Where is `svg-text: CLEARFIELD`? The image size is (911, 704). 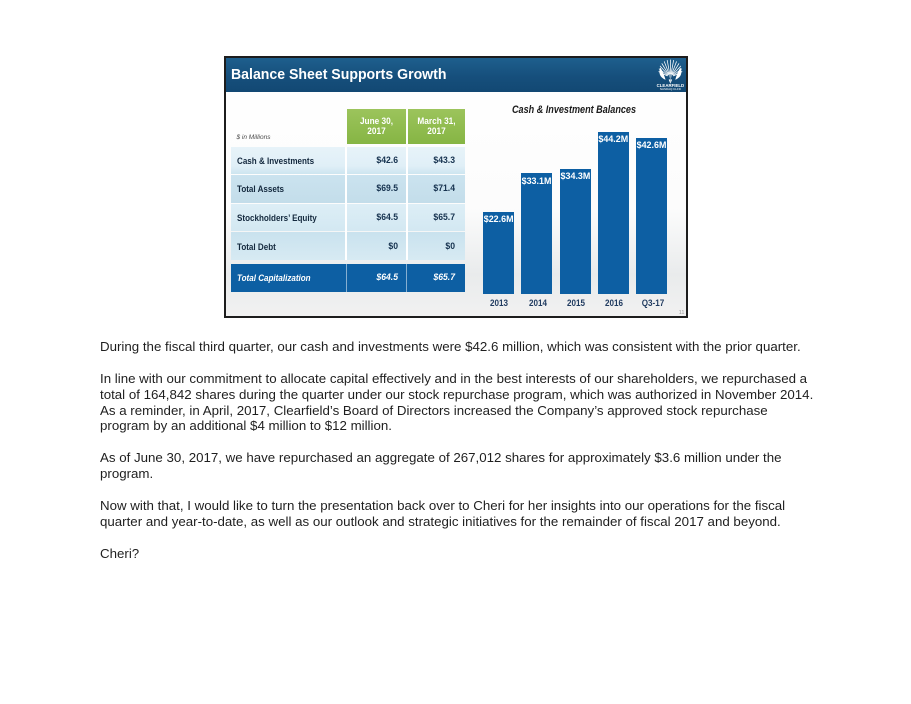
svg-text: CLEARFIELD is located at coordinates (670, 84).